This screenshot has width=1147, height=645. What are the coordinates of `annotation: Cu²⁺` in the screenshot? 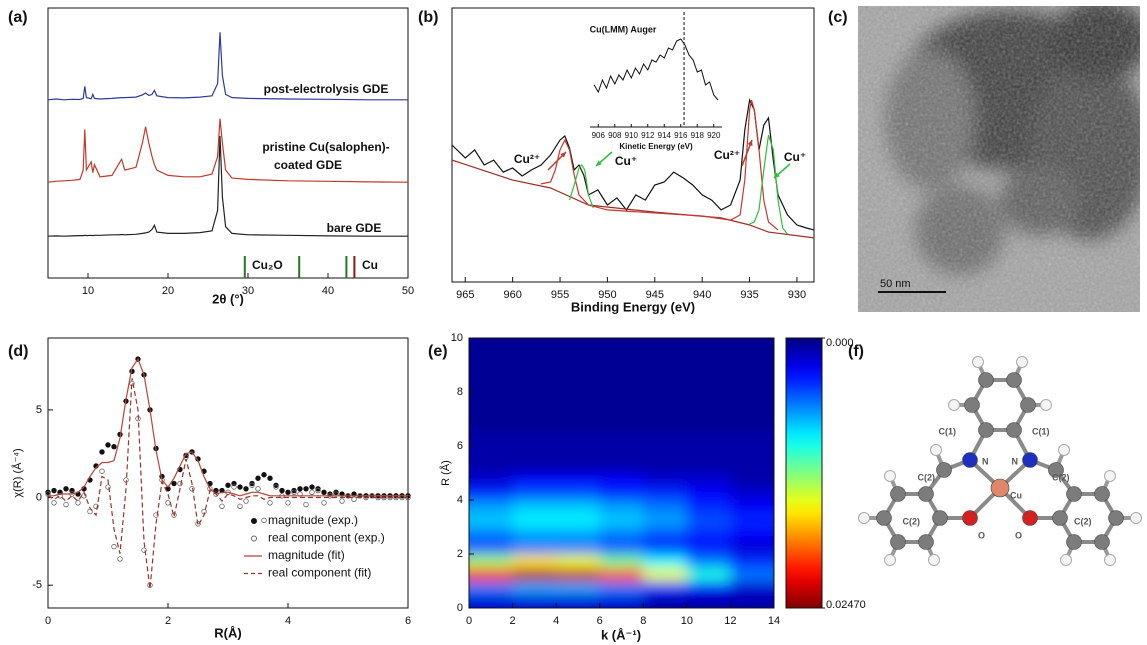 It's located at (527, 159).